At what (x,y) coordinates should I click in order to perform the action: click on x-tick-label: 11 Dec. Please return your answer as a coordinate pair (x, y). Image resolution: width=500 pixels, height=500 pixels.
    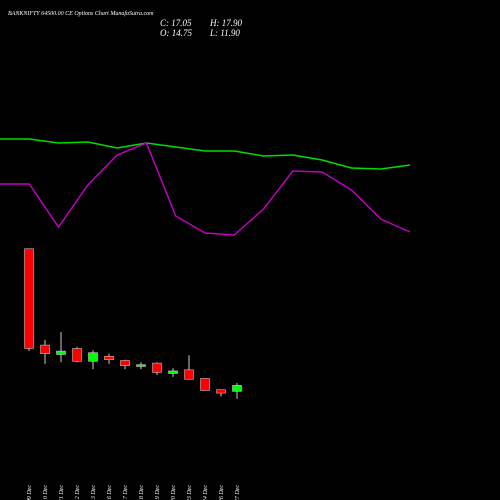
    Looking at the image, I should click on (62, 492).